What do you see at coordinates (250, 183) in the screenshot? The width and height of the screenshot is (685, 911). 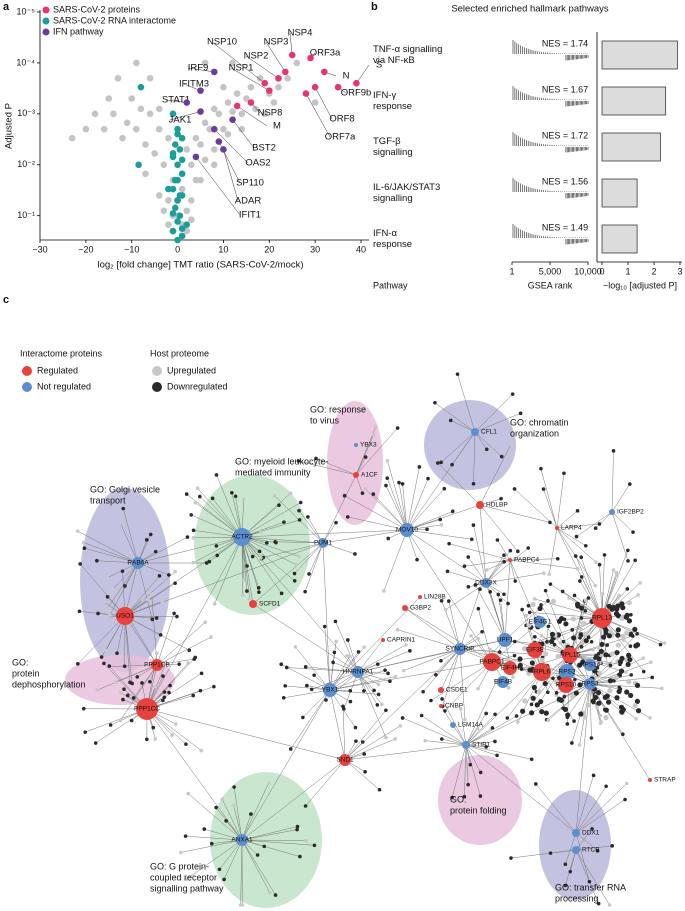 I see `point-label: SP110` at bounding box center [250, 183].